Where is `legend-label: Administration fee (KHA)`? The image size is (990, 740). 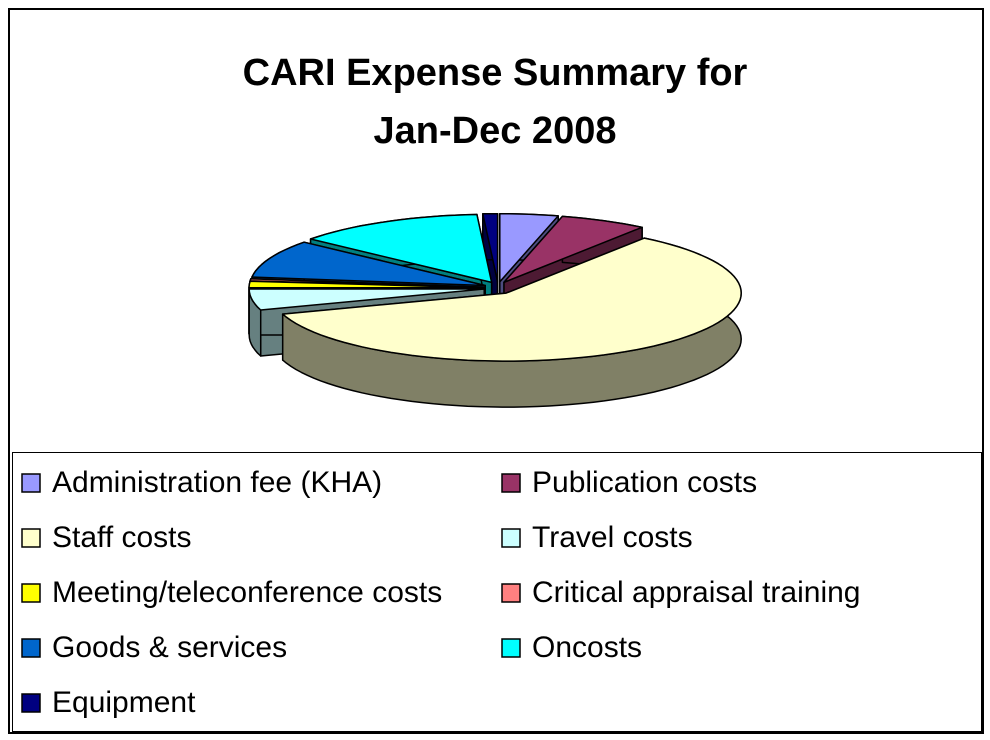
legend-label: Administration fee (KHA) is located at coordinates (217, 482).